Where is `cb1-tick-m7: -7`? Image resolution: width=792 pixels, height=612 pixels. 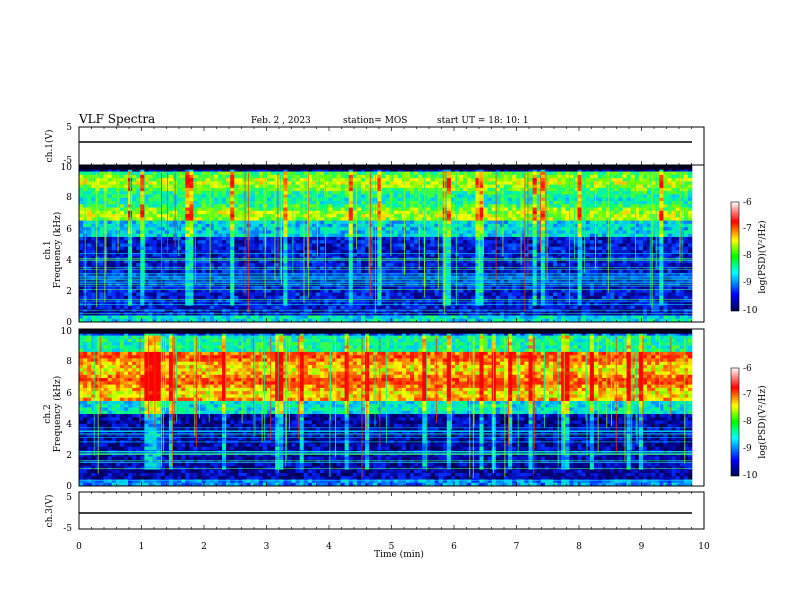
cb1-tick-m7: -7 is located at coordinates (747, 229).